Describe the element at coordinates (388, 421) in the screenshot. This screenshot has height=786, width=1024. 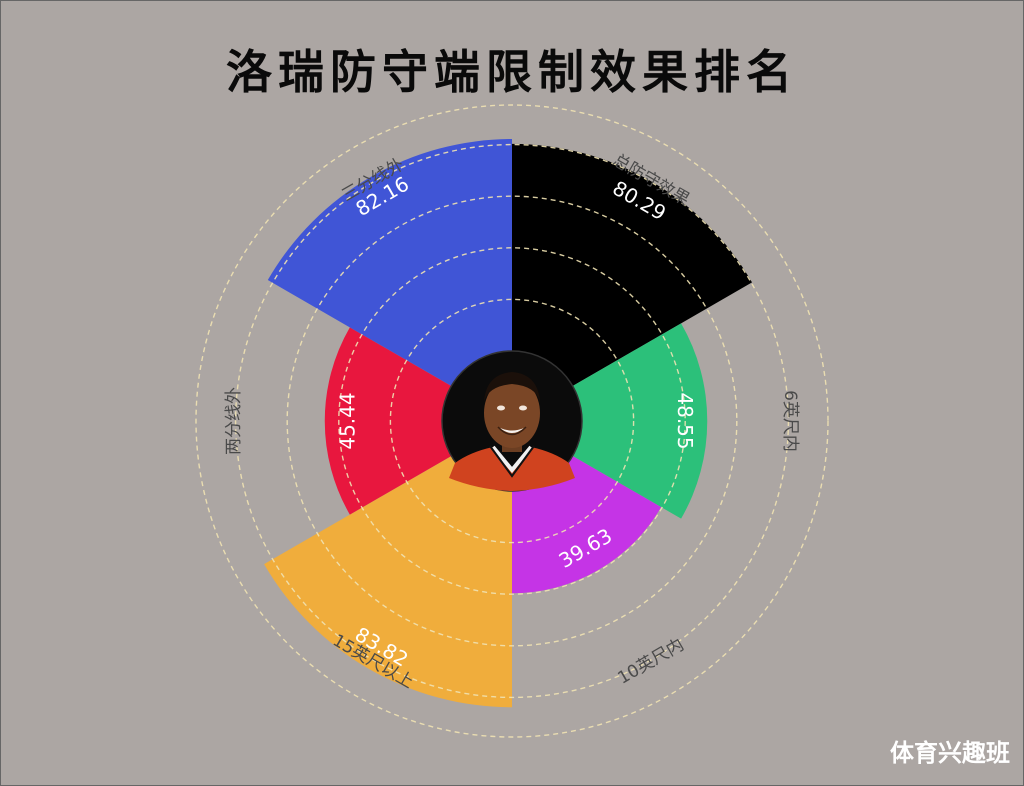
I see `bar-两分线外` at that location.